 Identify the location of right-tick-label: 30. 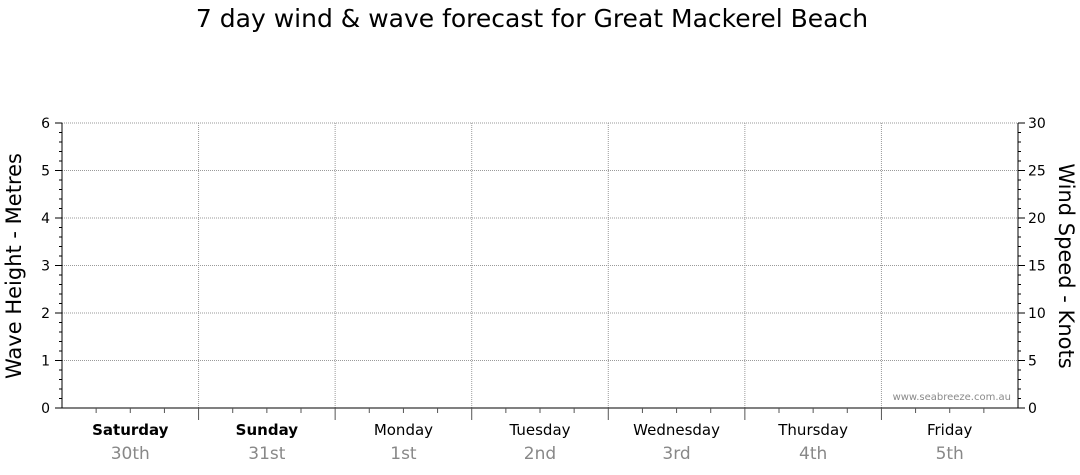
(1037, 124).